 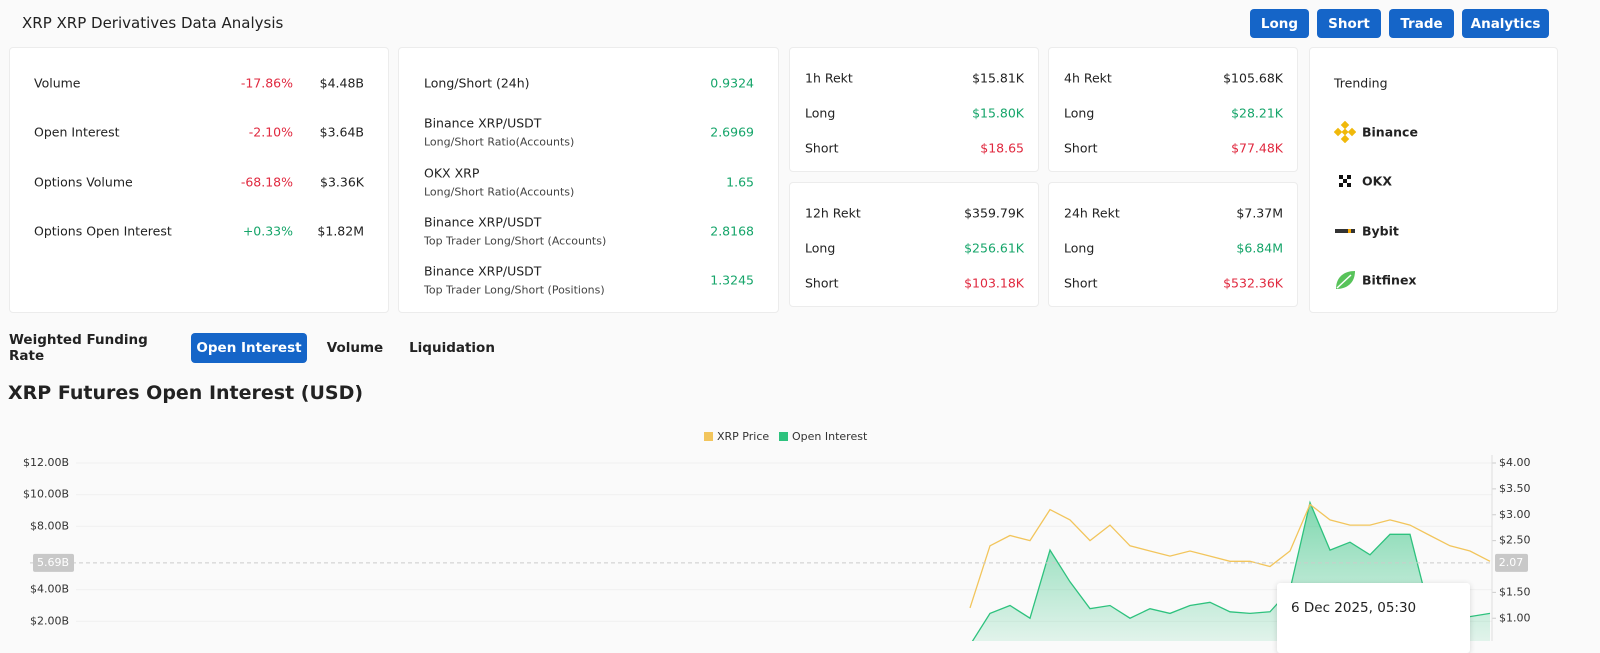 What do you see at coordinates (1361, 83) in the screenshot?
I see `trending-title: Trending` at bounding box center [1361, 83].